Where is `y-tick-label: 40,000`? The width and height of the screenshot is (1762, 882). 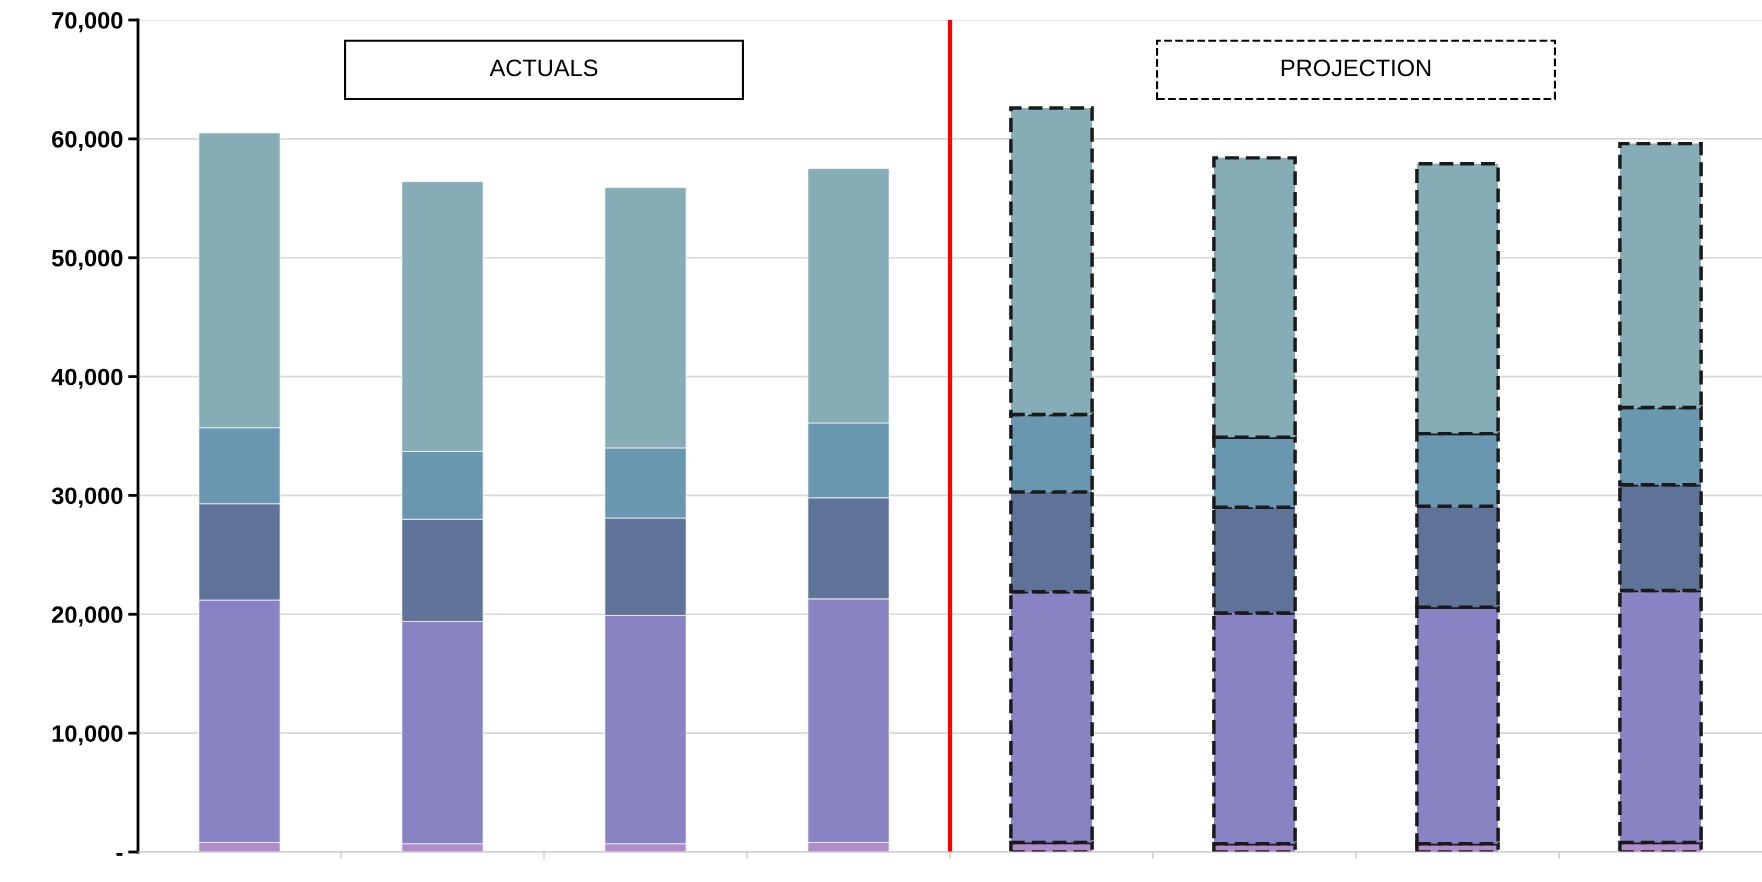 y-tick-label: 40,000 is located at coordinates (87, 378).